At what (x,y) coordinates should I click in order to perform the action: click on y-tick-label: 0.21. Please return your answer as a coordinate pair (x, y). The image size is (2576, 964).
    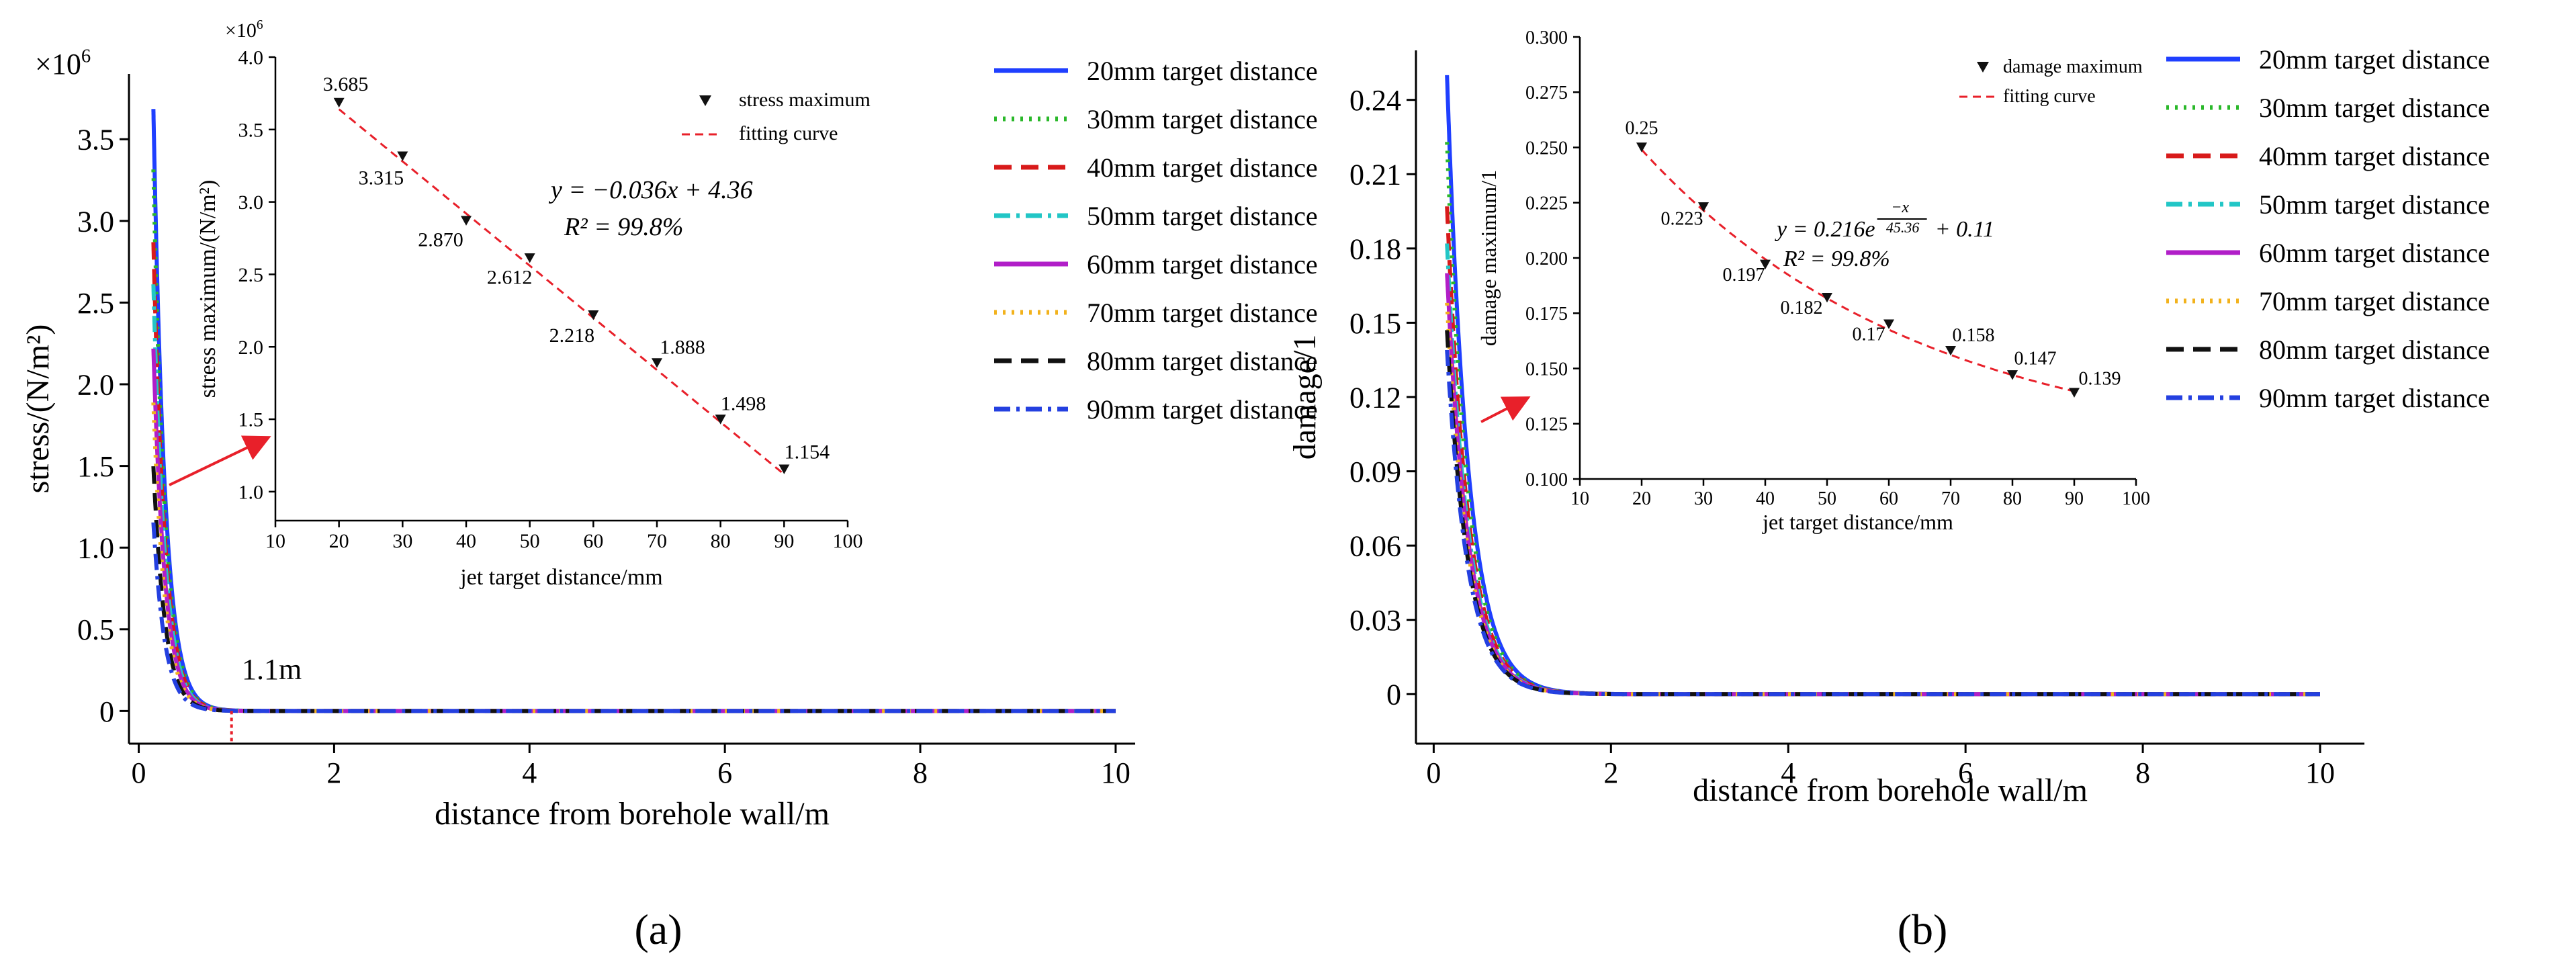
    Looking at the image, I should click on (1375, 175).